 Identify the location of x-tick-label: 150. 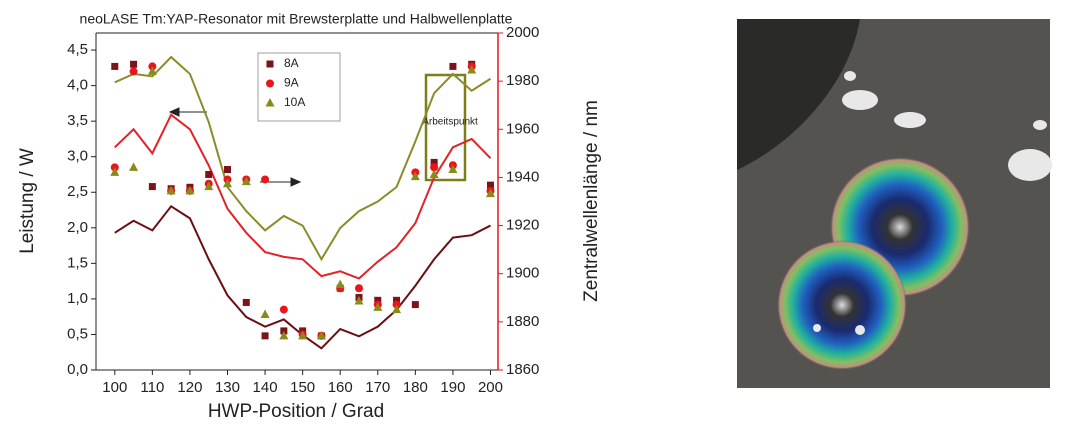
(302, 387).